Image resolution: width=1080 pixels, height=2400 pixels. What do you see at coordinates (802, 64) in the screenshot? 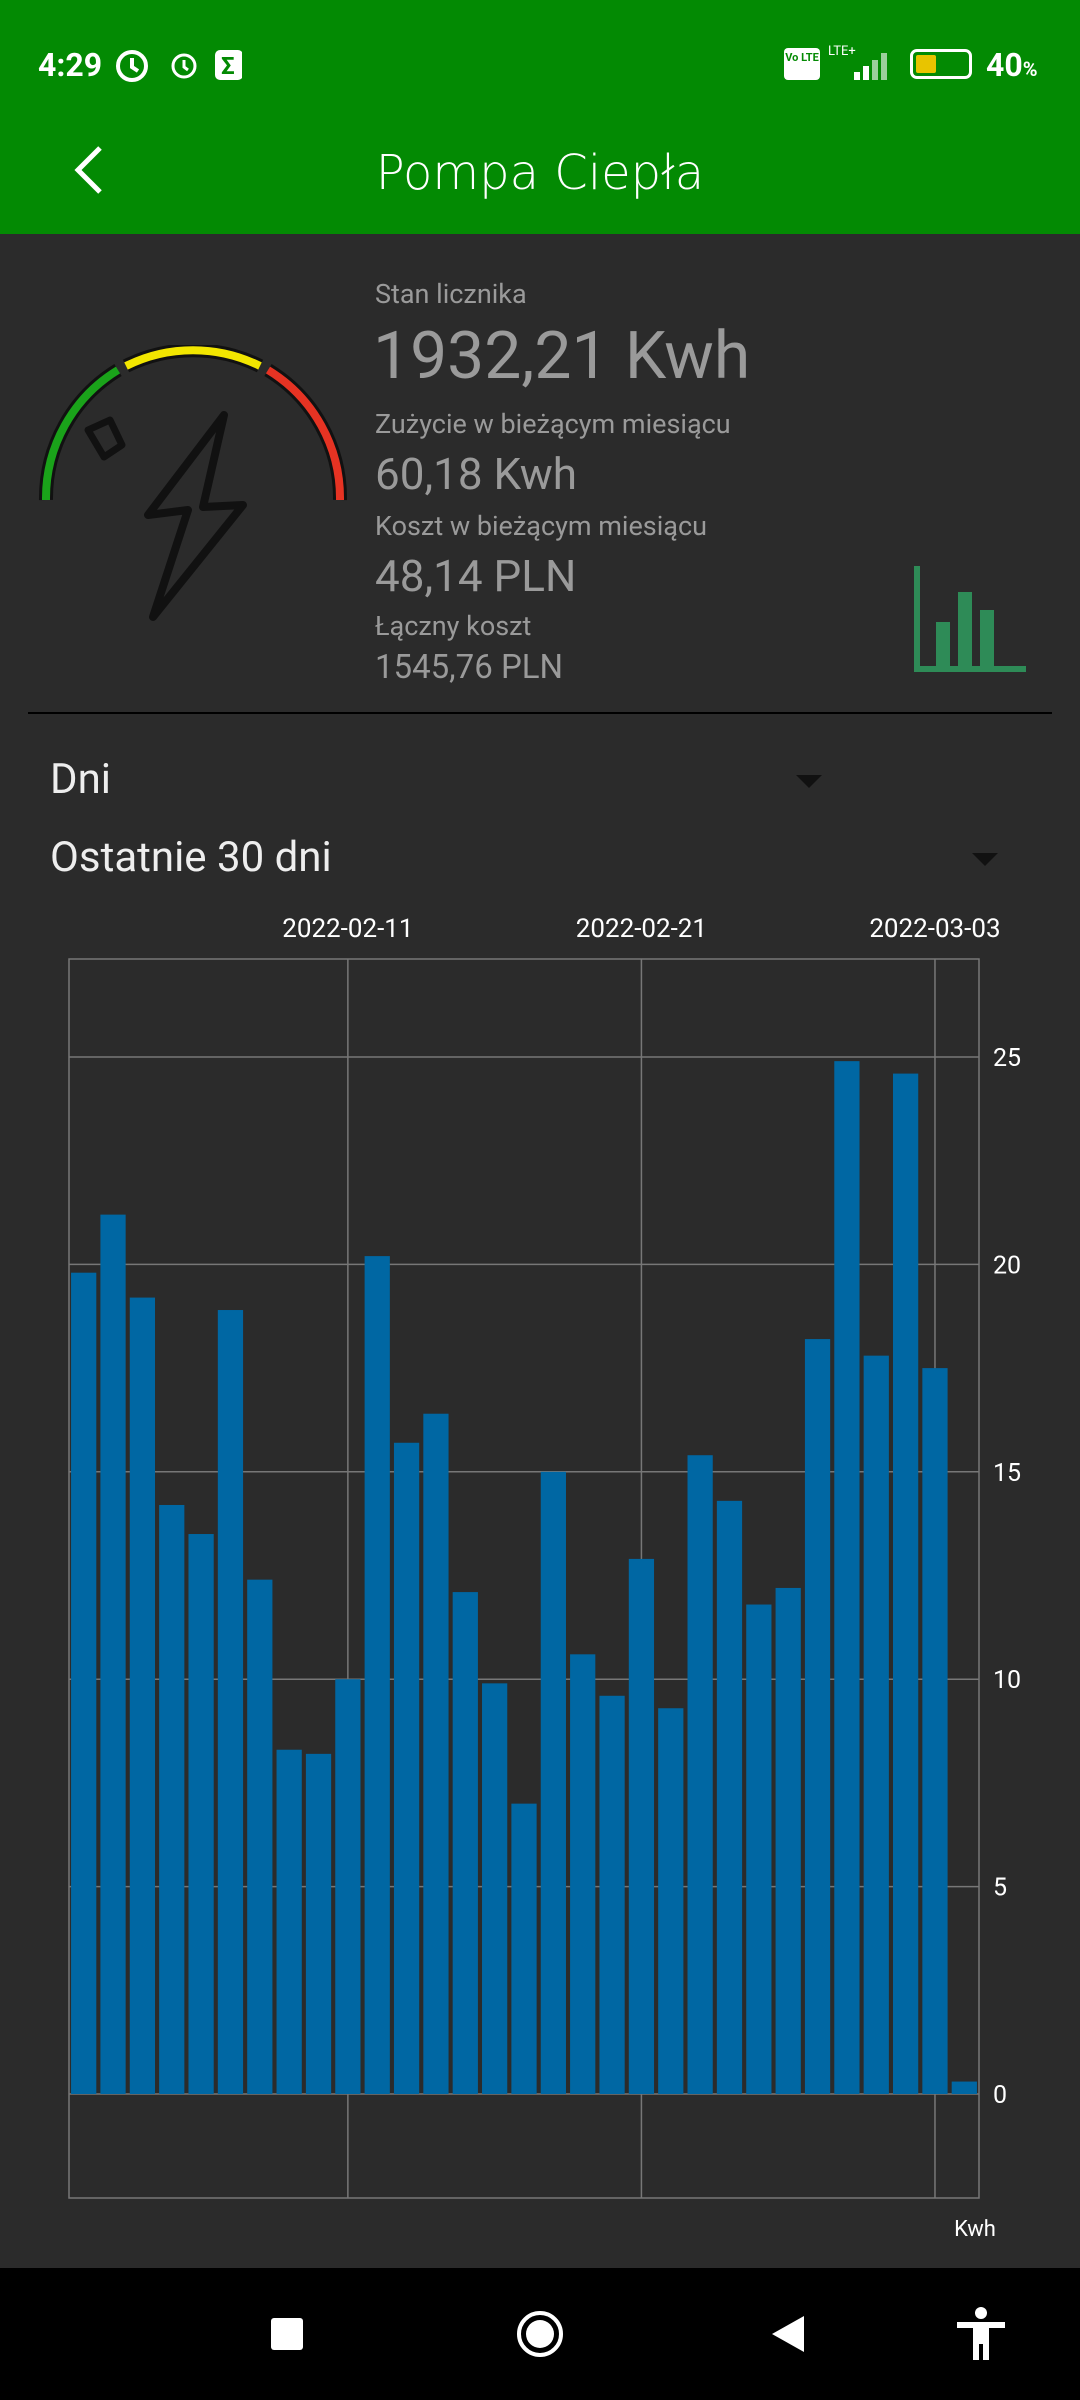
I see `volte-icon: Vo LTE` at bounding box center [802, 64].